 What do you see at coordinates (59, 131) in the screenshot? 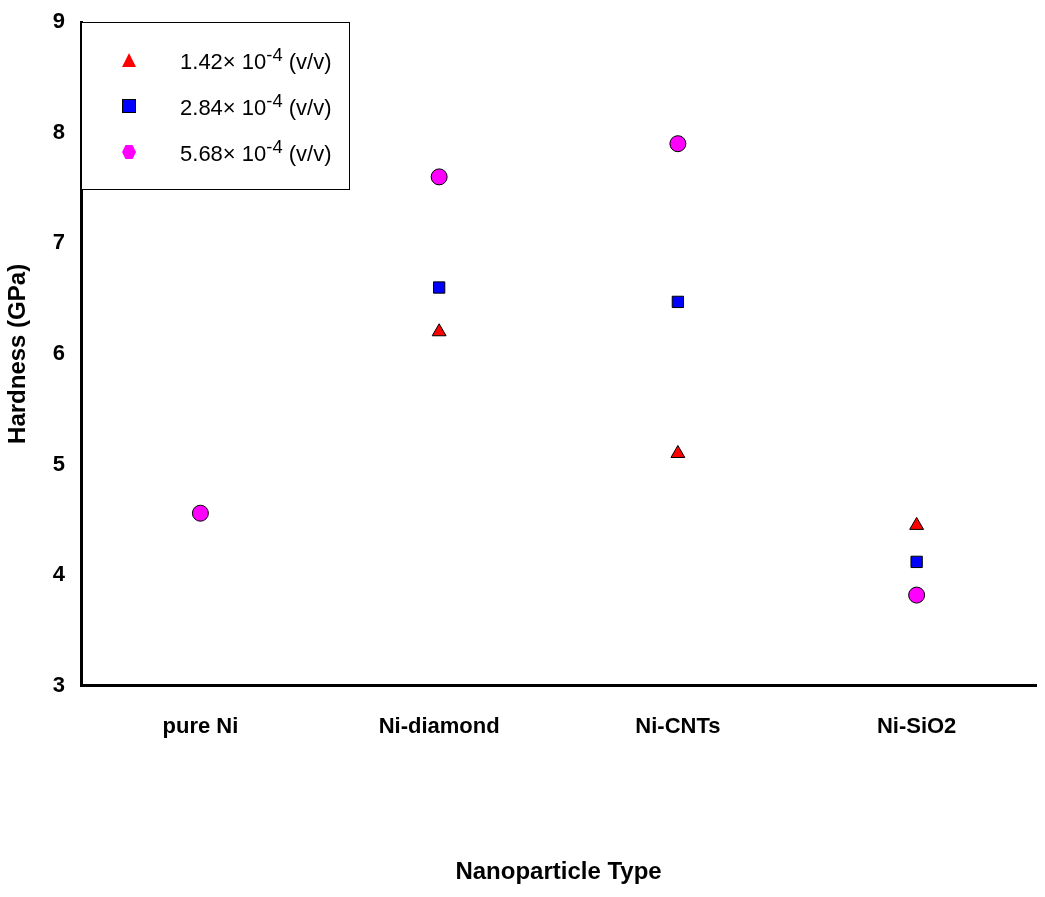
I see `y-tick-label: 8` at bounding box center [59, 131].